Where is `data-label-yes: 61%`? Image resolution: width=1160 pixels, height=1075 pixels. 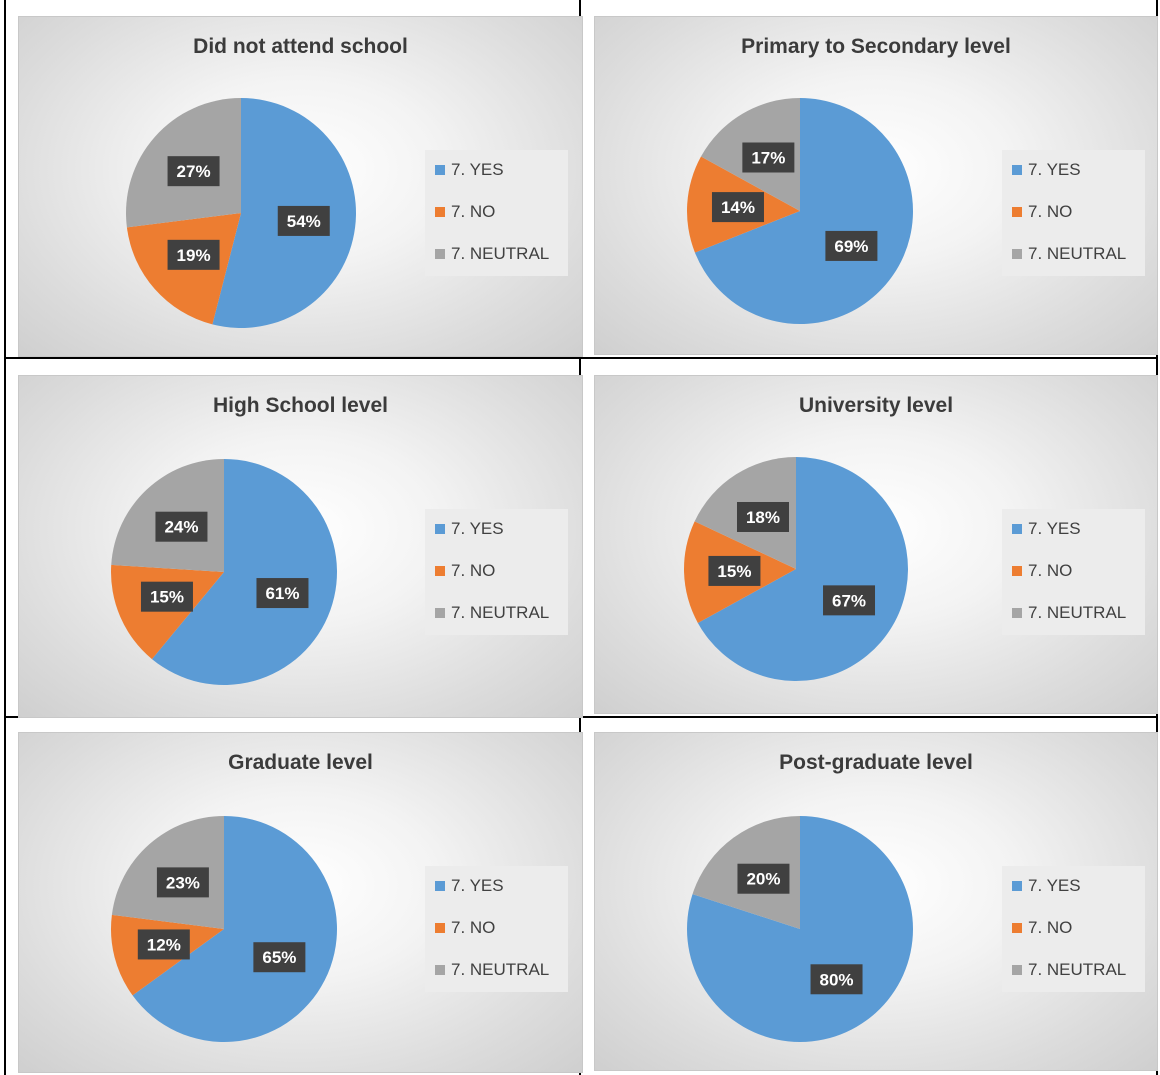 data-label-yes: 61% is located at coordinates (282, 593).